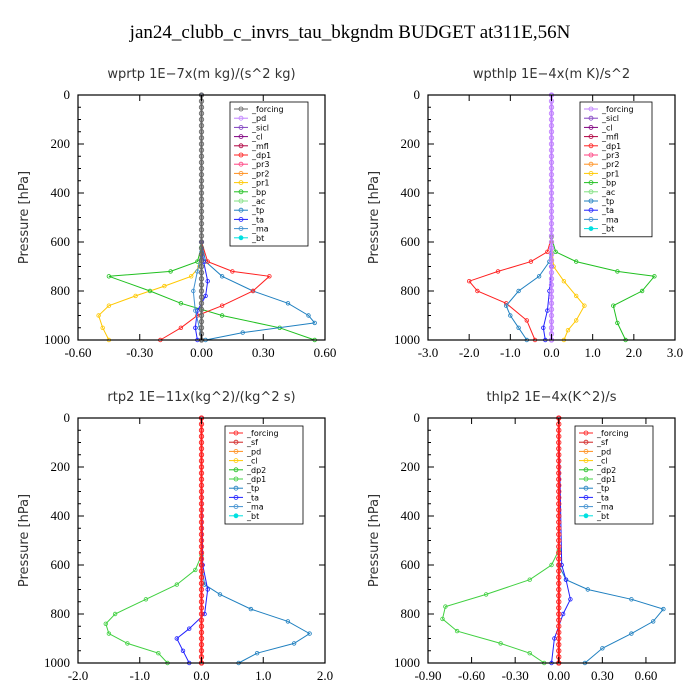 This screenshot has height=700, width=700. Describe the element at coordinates (57, 339) in the screenshot. I see `y-tick-label: 1000` at that location.